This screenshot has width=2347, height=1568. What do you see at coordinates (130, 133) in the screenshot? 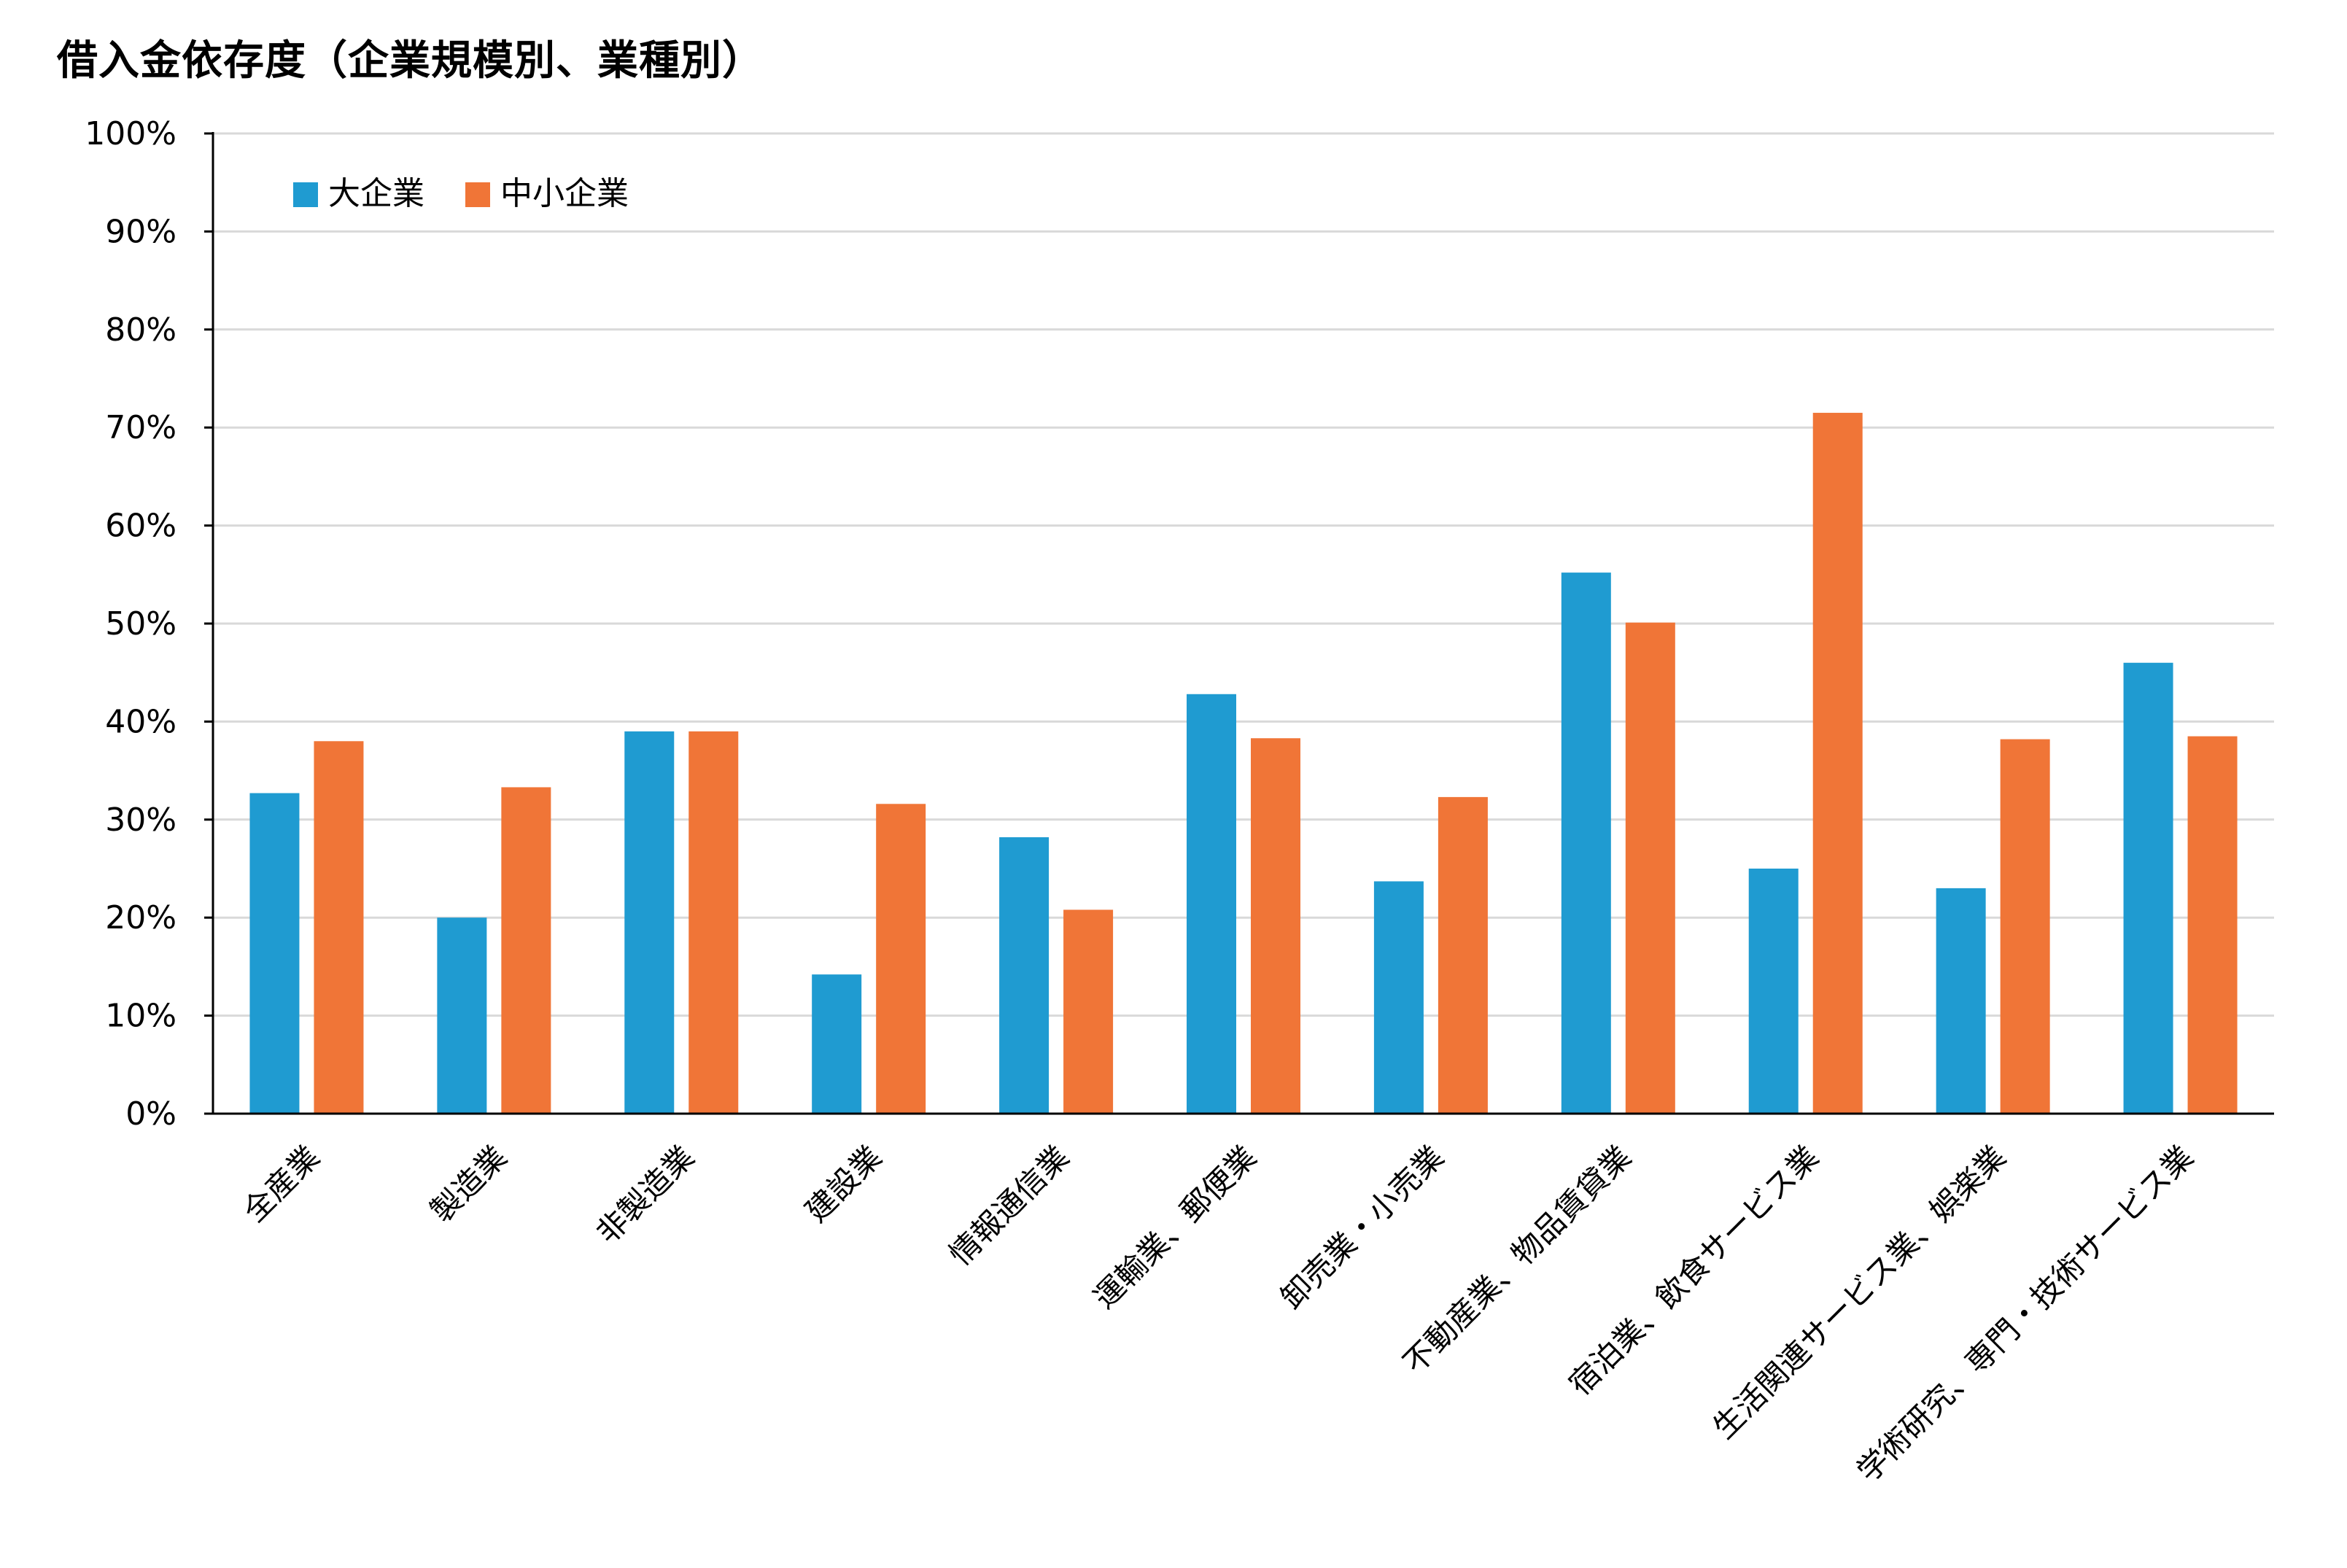
I see `y-tick-label: 100%` at bounding box center [130, 133].